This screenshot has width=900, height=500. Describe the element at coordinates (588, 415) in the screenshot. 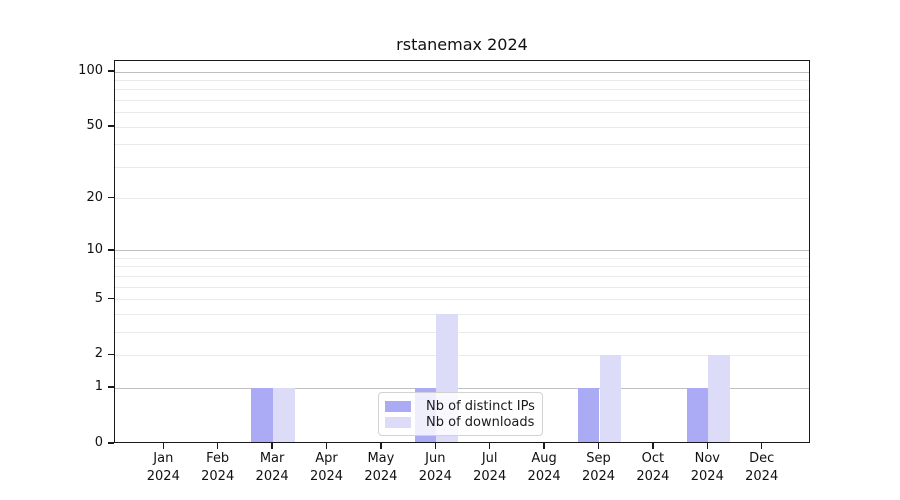

I see `bar-distinct-ips-sep` at that location.